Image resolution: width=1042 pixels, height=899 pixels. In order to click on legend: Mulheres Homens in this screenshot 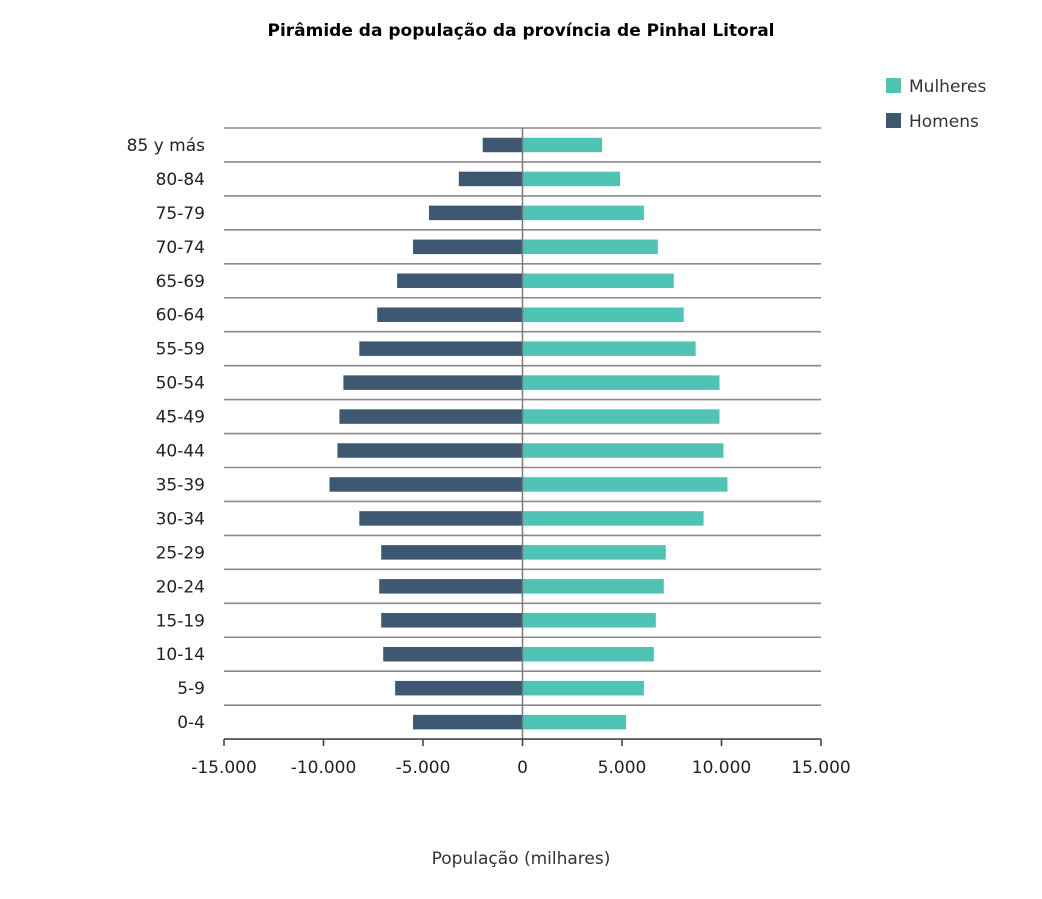, I will do `click(936, 104)`.